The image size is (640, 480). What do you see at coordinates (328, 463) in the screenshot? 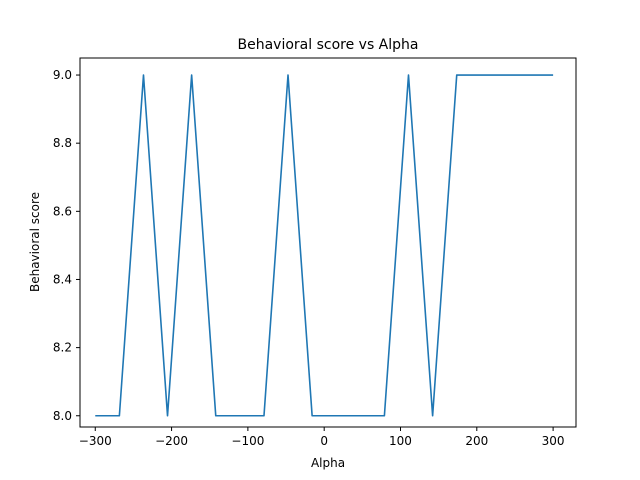
I see `x-axis-label: Alpha` at bounding box center [328, 463].